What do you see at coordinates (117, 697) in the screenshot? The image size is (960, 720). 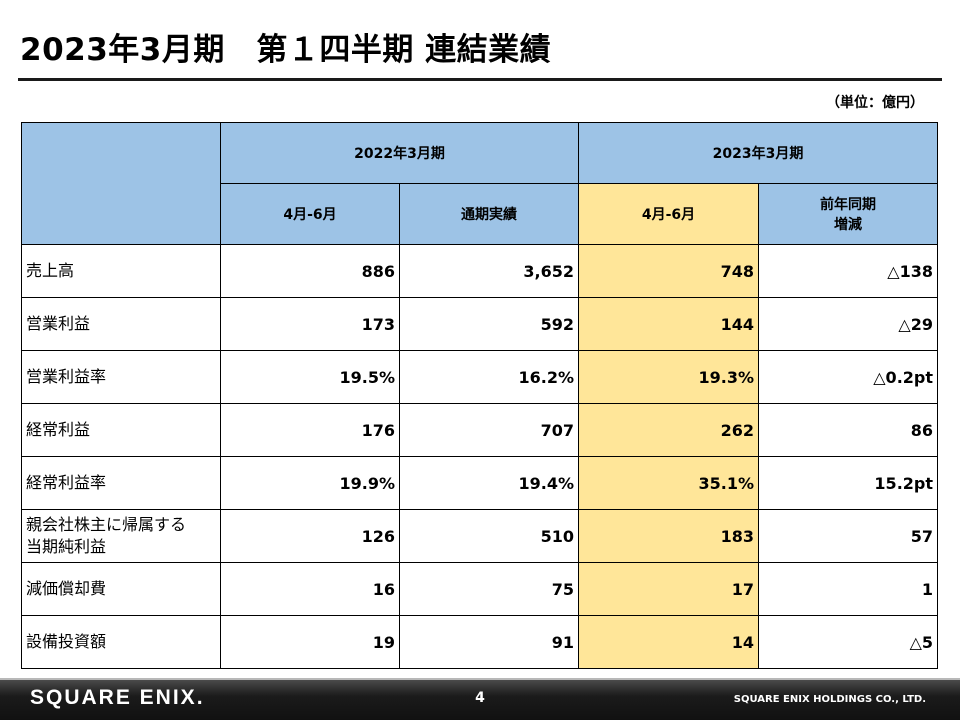 I see `square-enix-logo: SQUARE ENIX.` at bounding box center [117, 697].